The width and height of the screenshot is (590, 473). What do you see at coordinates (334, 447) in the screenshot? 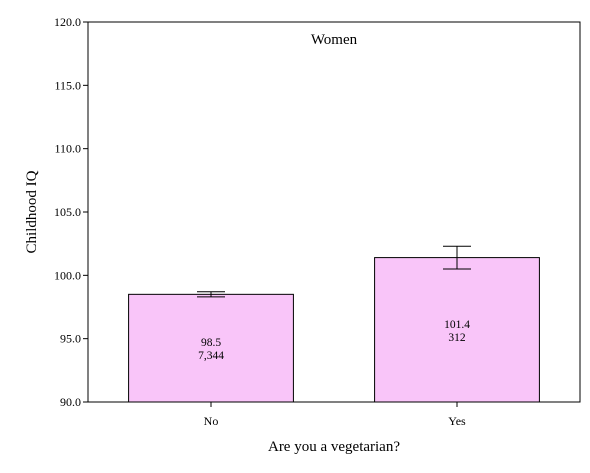
I see `x-axis-title: Are you a vegetarian?` at bounding box center [334, 447].